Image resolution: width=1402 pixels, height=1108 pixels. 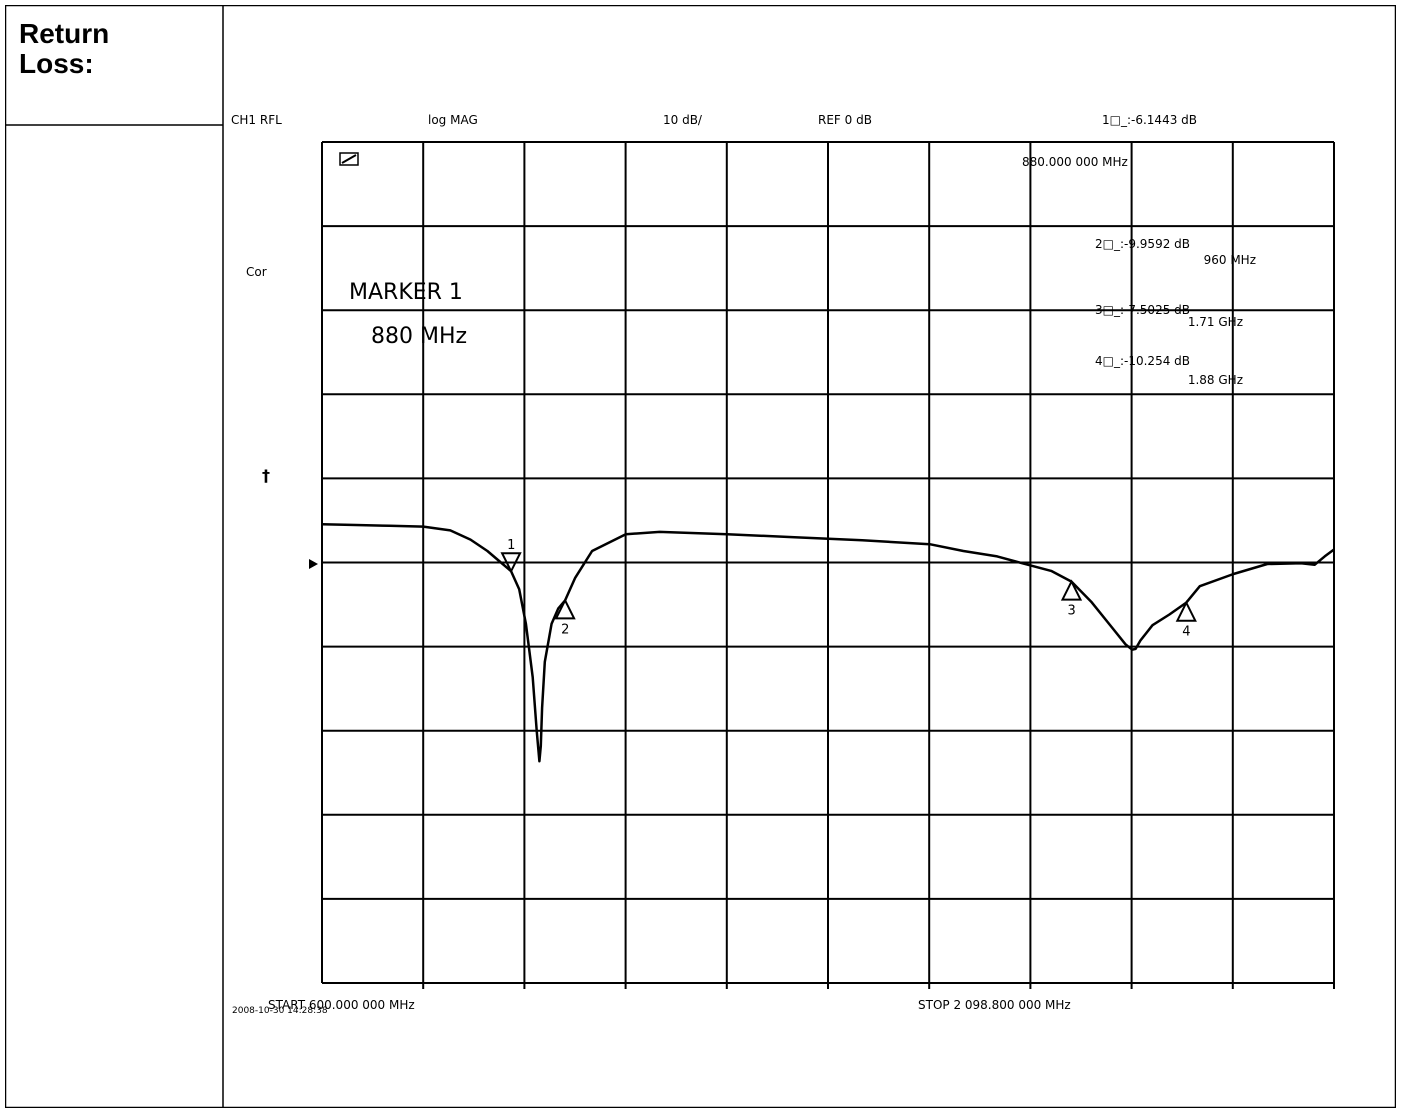 What do you see at coordinates (1142, 244) in the screenshot?
I see `marker-2-value: 2□_:-9.9592 dB` at bounding box center [1142, 244].